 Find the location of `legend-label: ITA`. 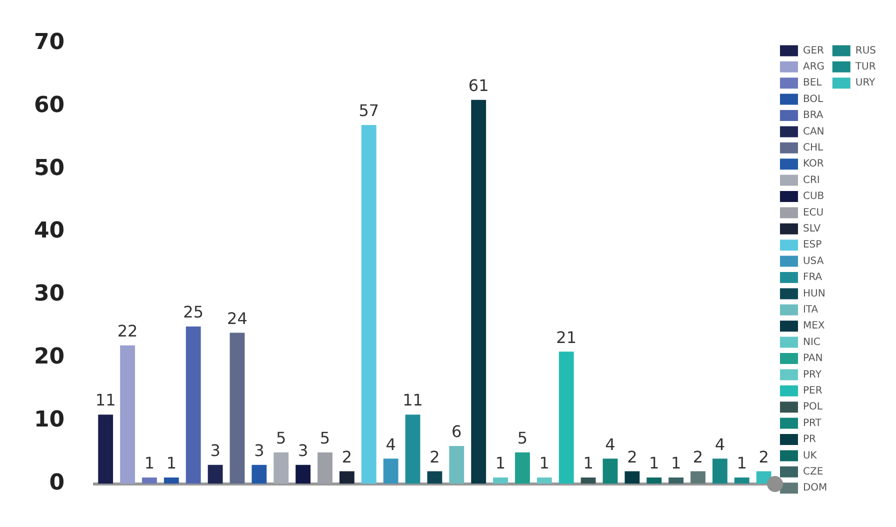

legend-label: ITA is located at coordinates (810, 310).